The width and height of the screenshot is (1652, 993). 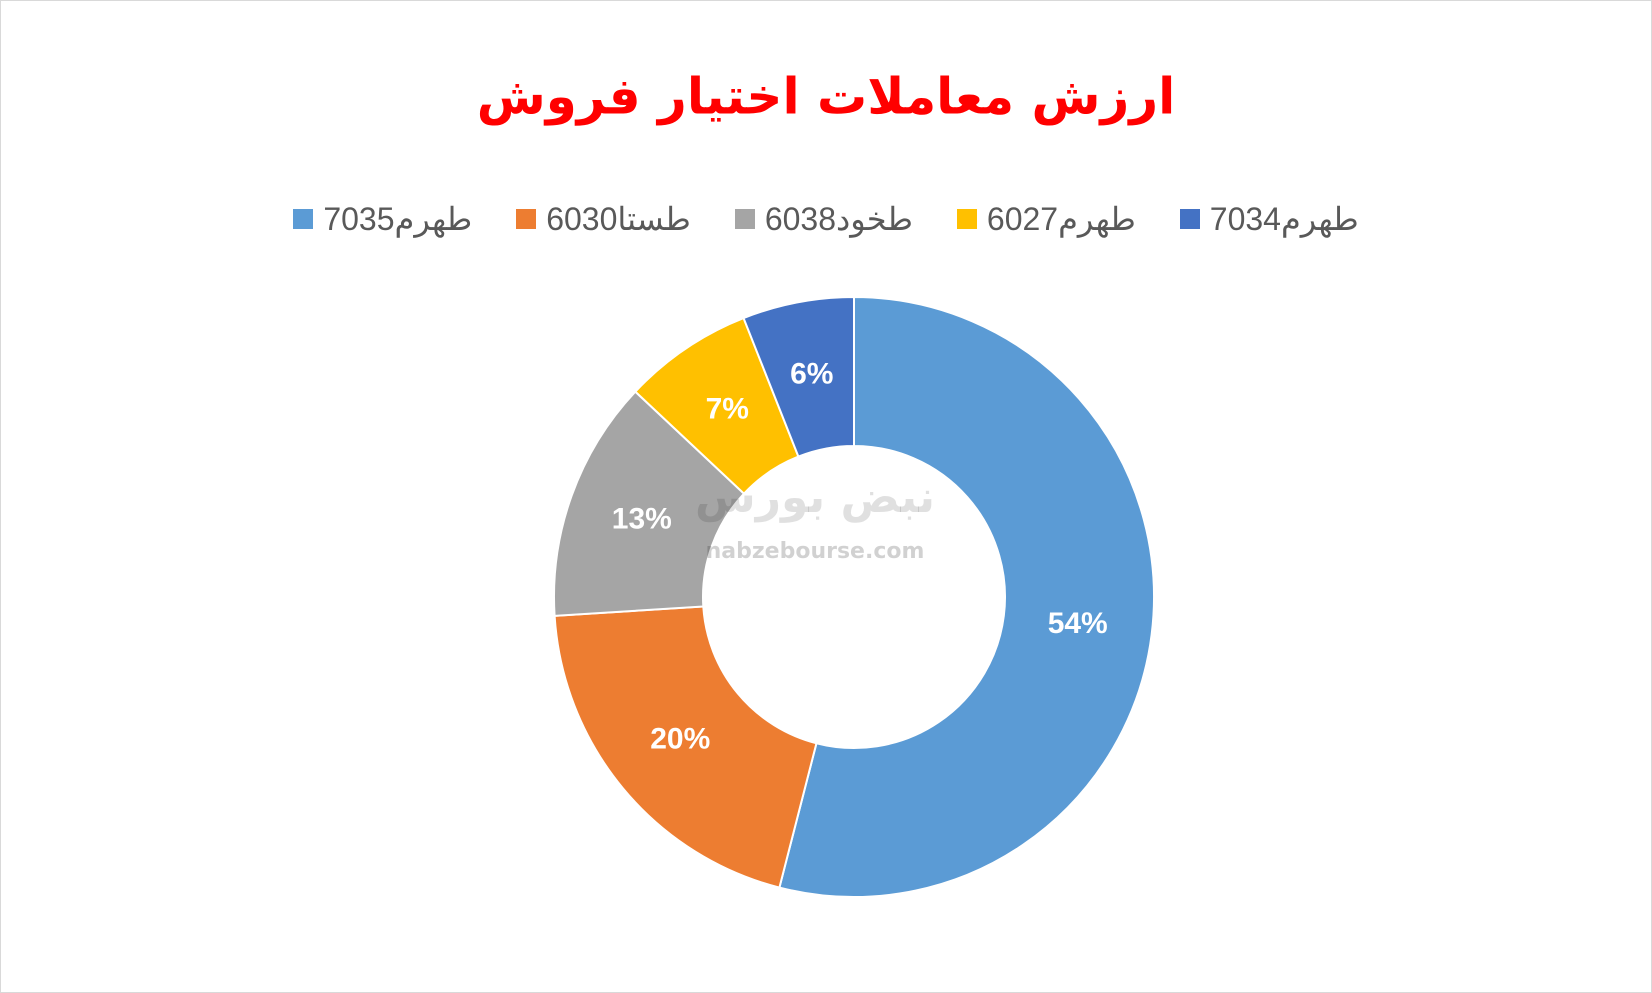 What do you see at coordinates (1284, 219) in the screenshot?
I see `legend-label: طهرم7034` at bounding box center [1284, 219].